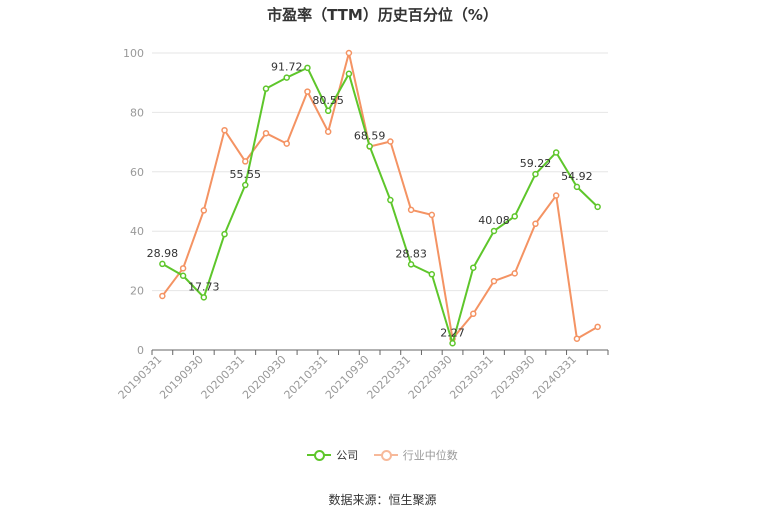  What do you see at coordinates (264, 377) in the screenshot?
I see `x-tick-label: 20200930` at bounding box center [264, 377].